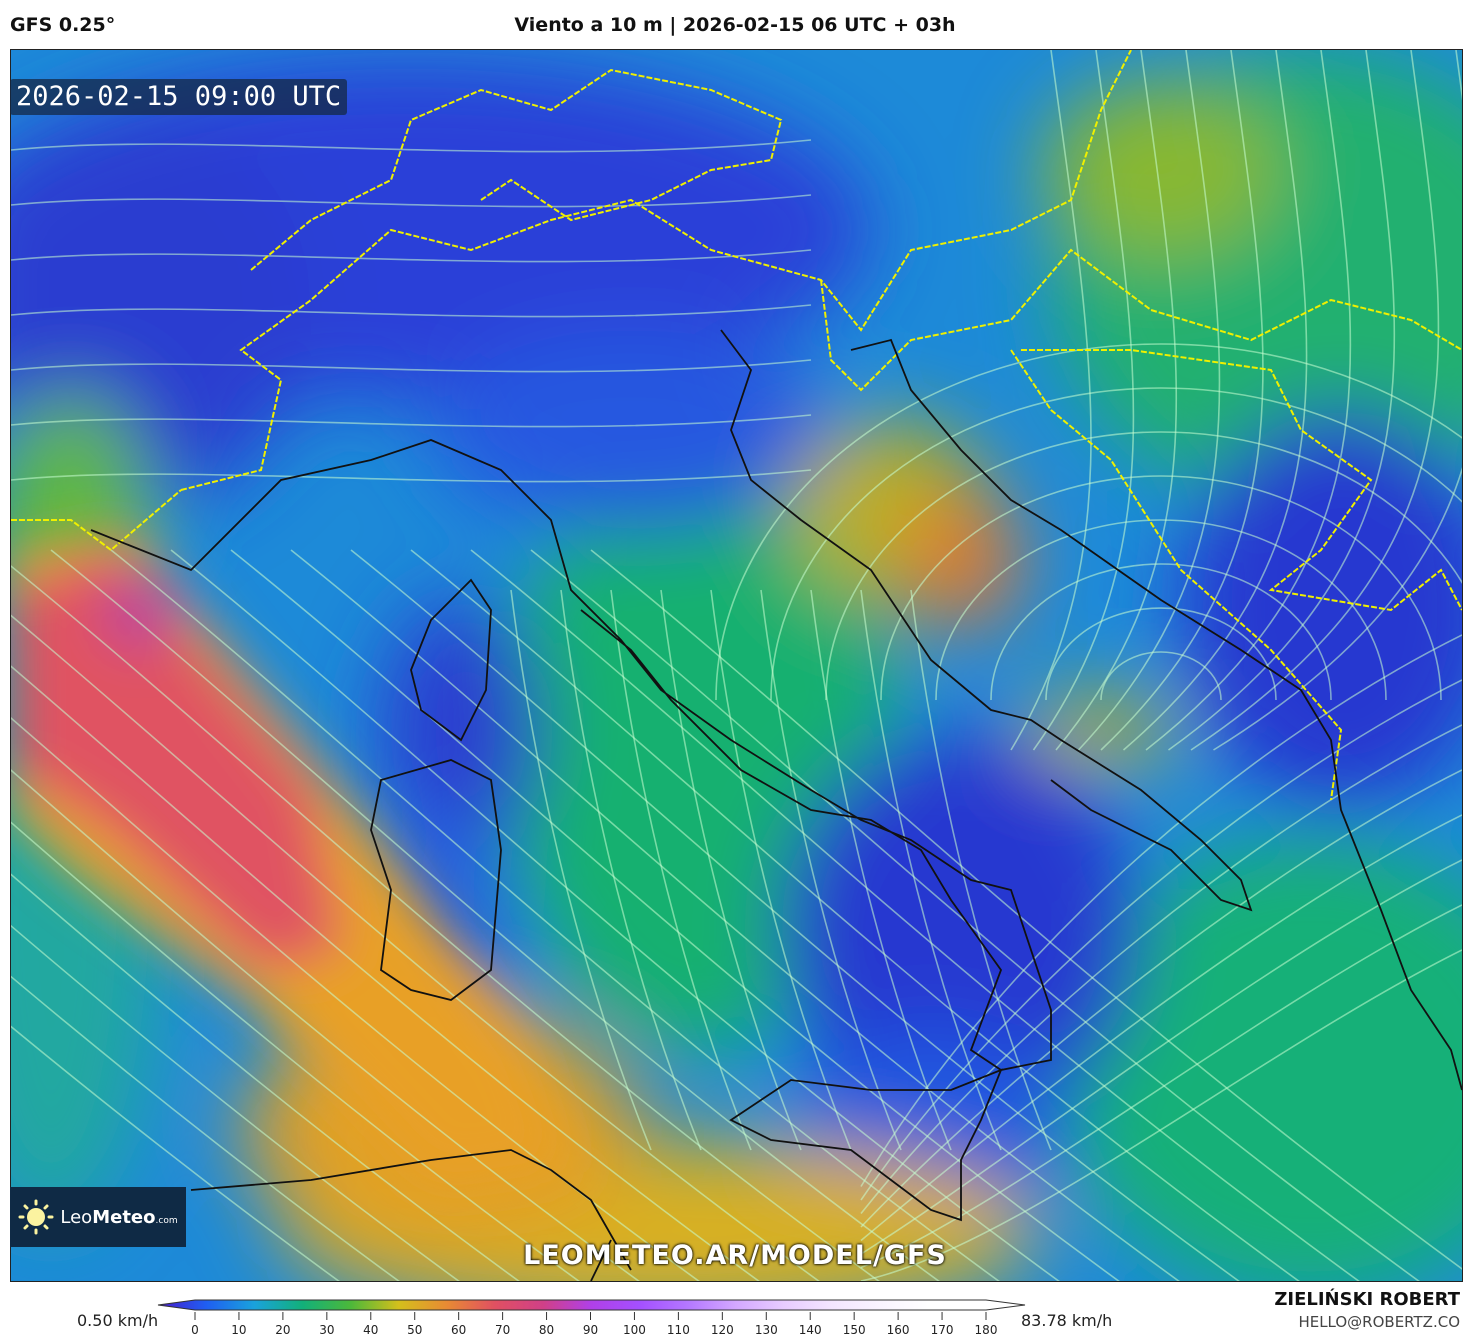 Image resolution: width=1470 pixels, height=1337 pixels. What do you see at coordinates (1379, 1322) in the screenshot?
I see `author-email: HELLO@ROBERTZ.CO` at bounding box center [1379, 1322].